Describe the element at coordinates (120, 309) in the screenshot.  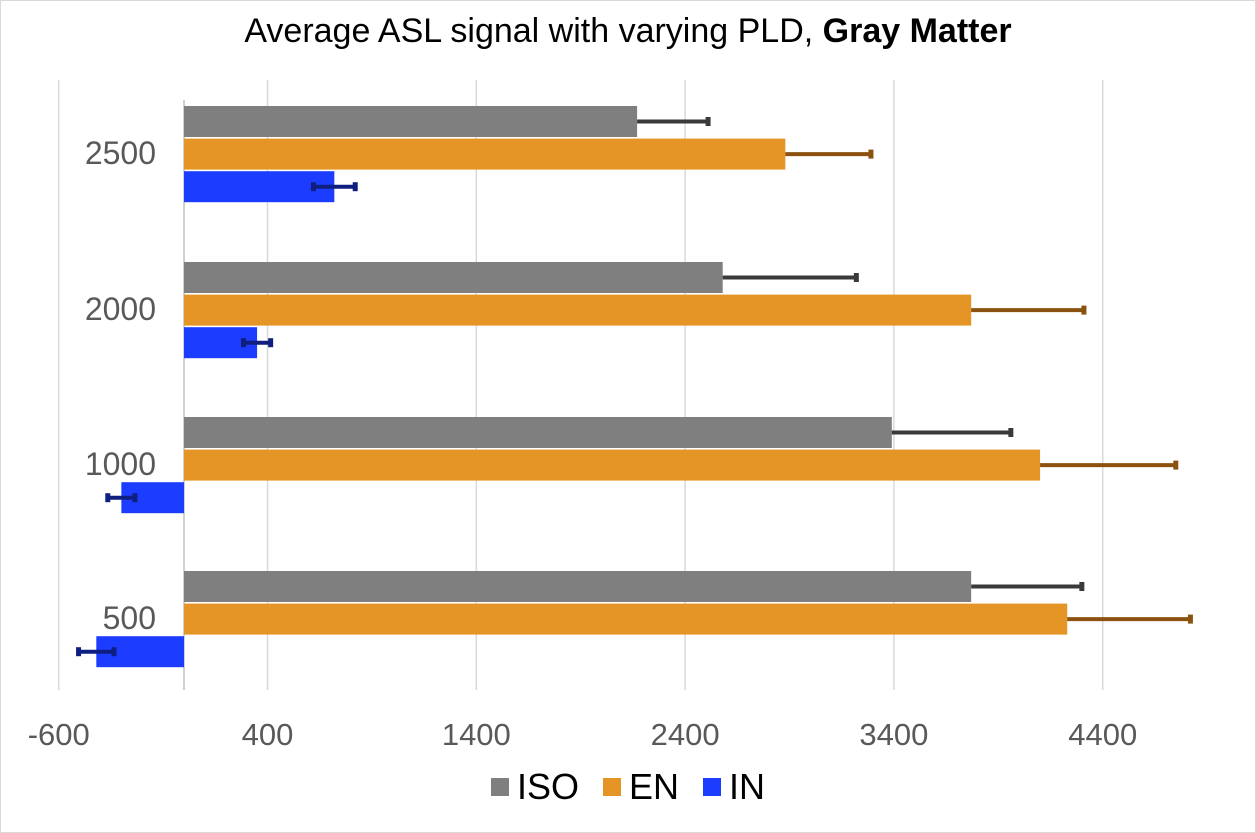
I see `y-category-label: 2000` at that location.